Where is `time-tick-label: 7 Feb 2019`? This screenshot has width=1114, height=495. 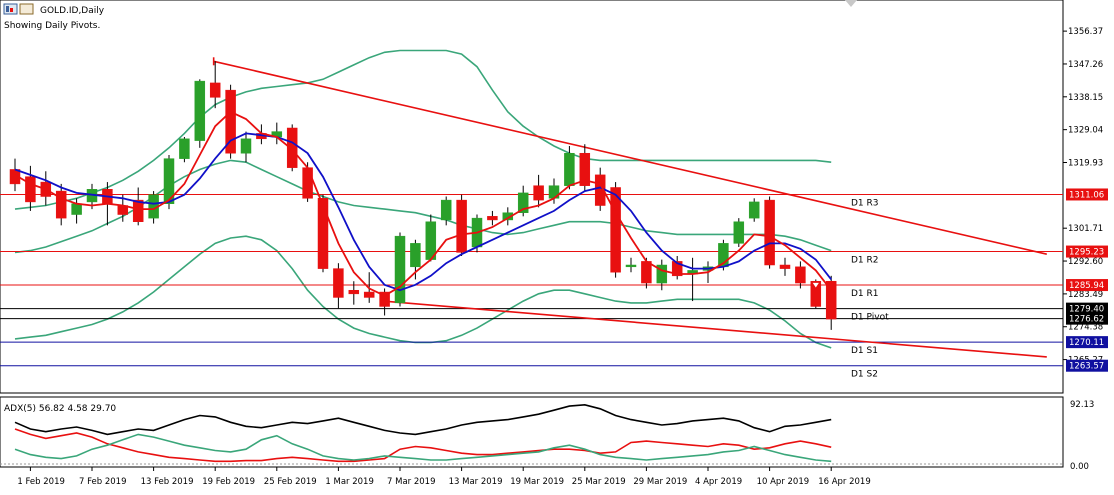
time-tick-label: 7 Feb 2019 is located at coordinates (103, 482).